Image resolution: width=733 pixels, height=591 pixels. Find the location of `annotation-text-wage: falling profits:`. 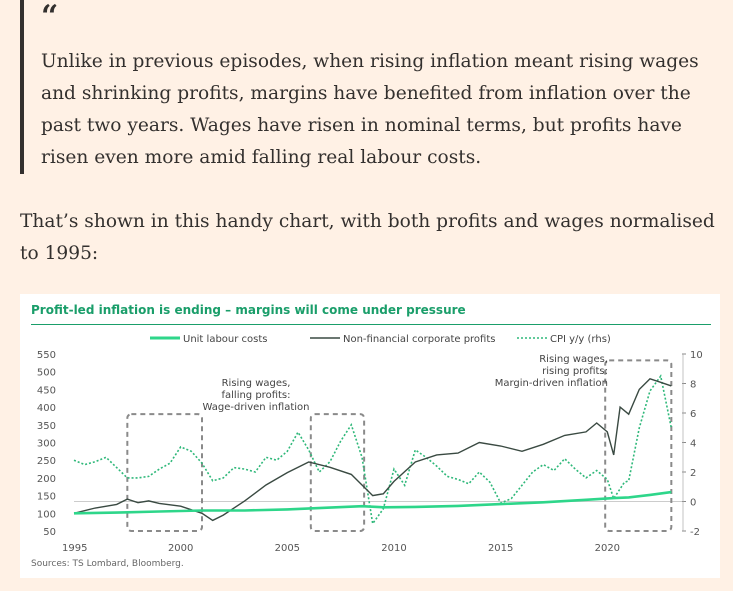

annotation-text-wage: falling profits: is located at coordinates (255, 395).